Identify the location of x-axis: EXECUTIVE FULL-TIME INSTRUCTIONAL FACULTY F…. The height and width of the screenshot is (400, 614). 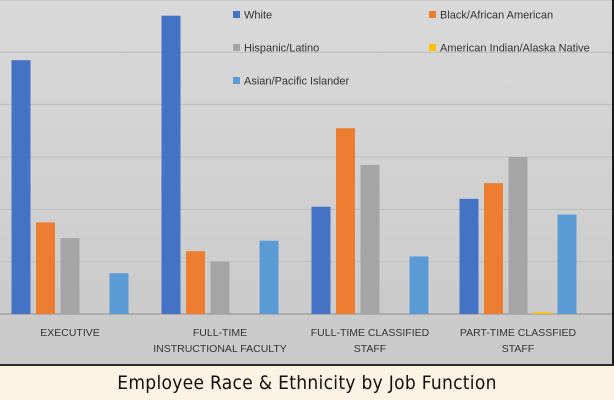
(308, 341).